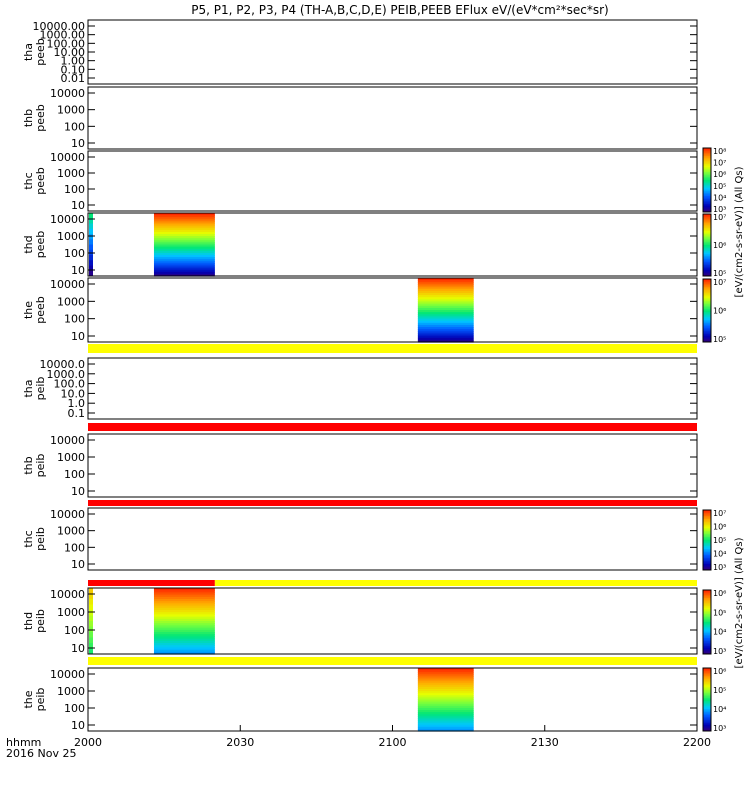 The width and height of the screenshot is (750, 800). Describe the element at coordinates (74, 189) in the screenshot. I see `y-tick-label: 100` at that location.